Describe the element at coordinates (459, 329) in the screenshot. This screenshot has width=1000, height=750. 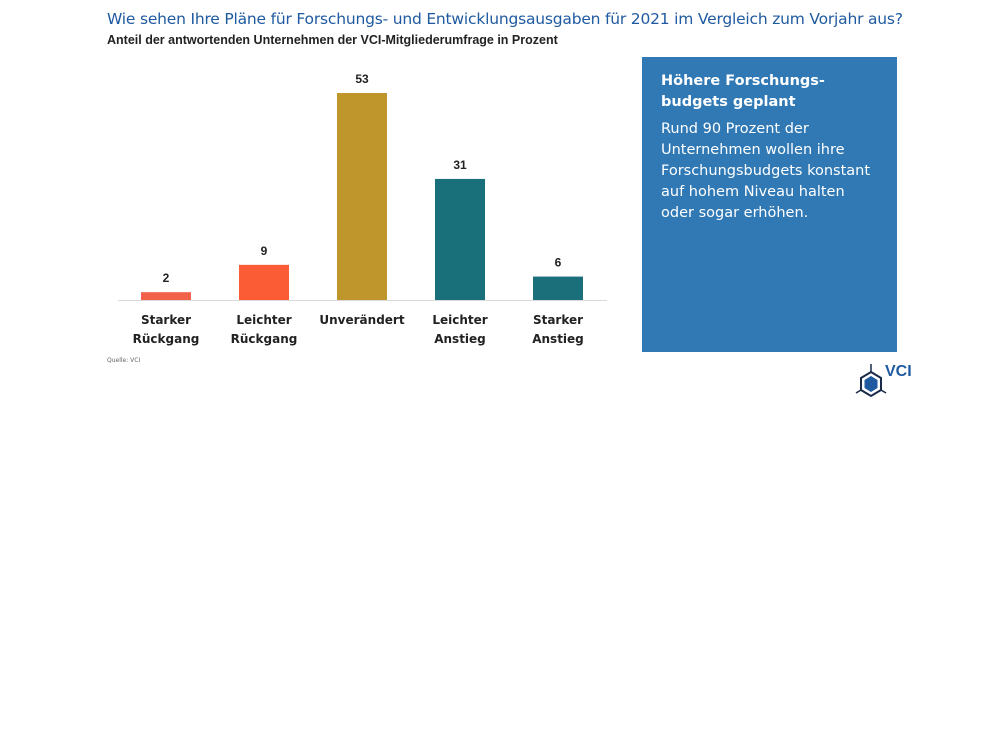
I see `category-label-3: Leichter Anstieg` at that location.